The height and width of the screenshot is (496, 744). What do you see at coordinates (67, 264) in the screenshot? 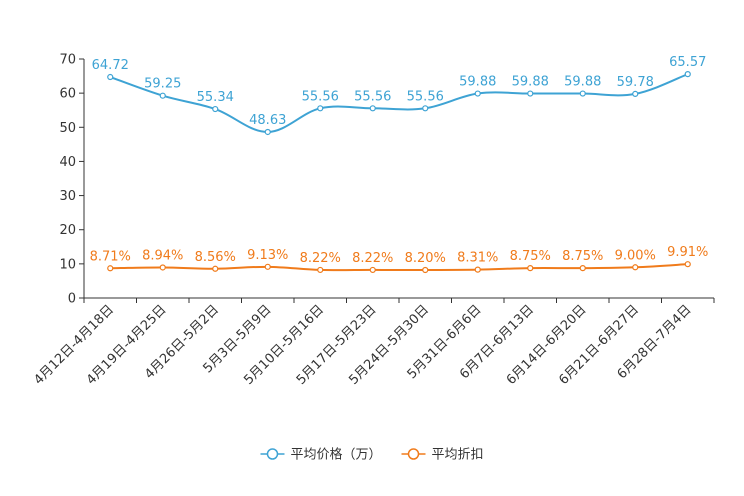
I see `y-tick-label: 10` at bounding box center [67, 264].